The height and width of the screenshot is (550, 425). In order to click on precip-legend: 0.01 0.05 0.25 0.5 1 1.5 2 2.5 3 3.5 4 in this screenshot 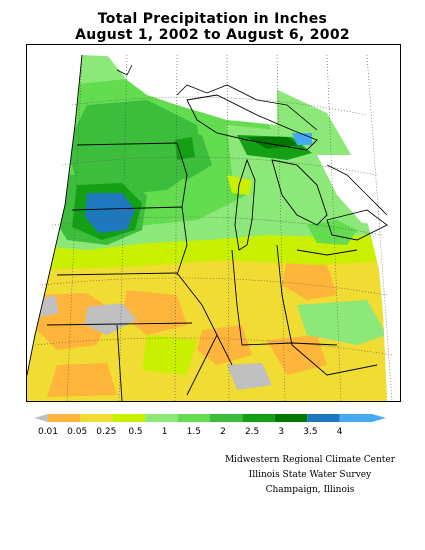, I will do `click(210, 425)`.